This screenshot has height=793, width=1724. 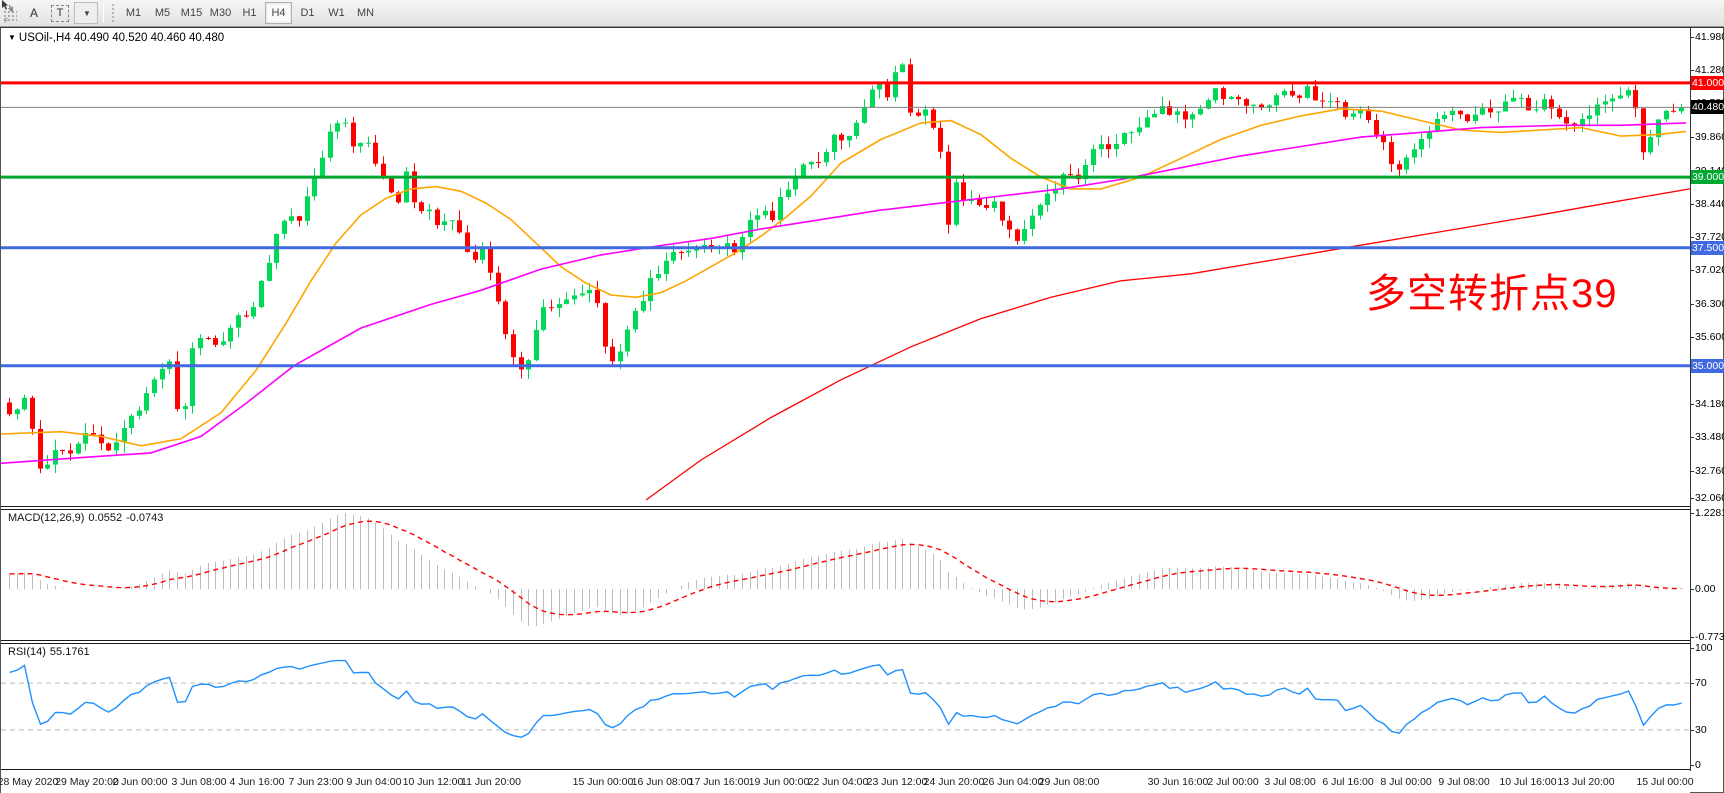 I want to click on toolbar-drag-handle-icon: F, so click(x=12, y=14).